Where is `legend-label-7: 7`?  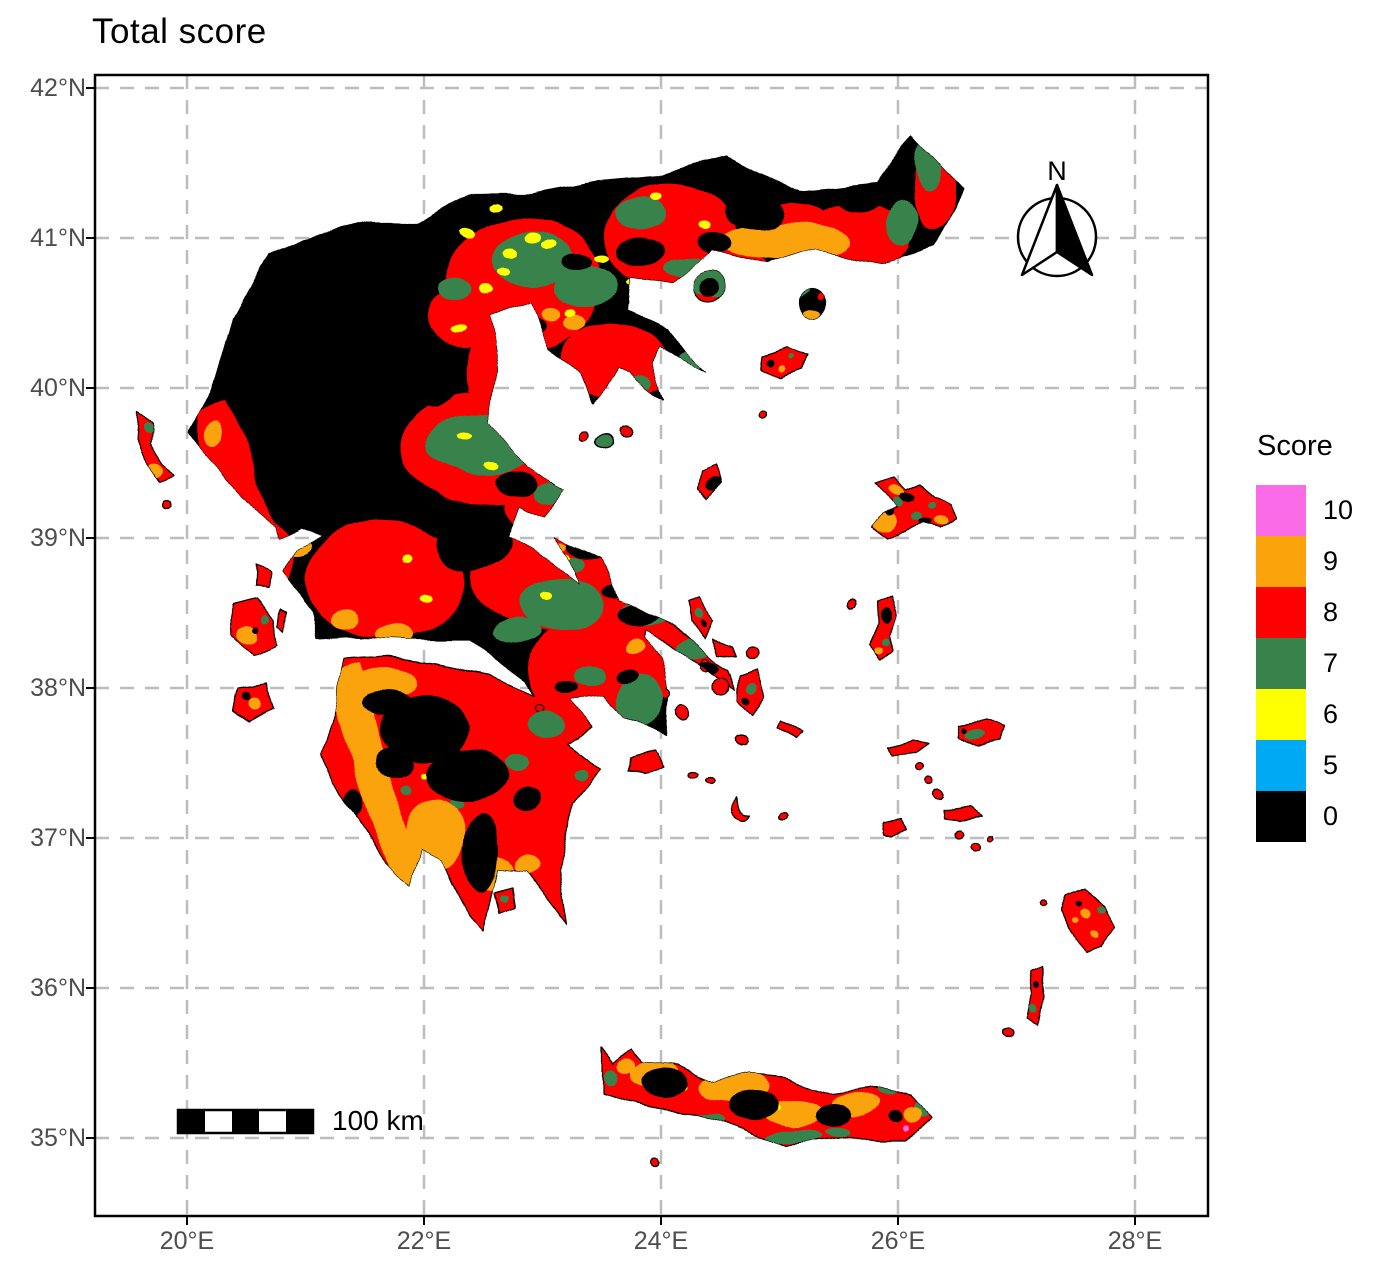
legend-label-7: 7 is located at coordinates (1331, 663).